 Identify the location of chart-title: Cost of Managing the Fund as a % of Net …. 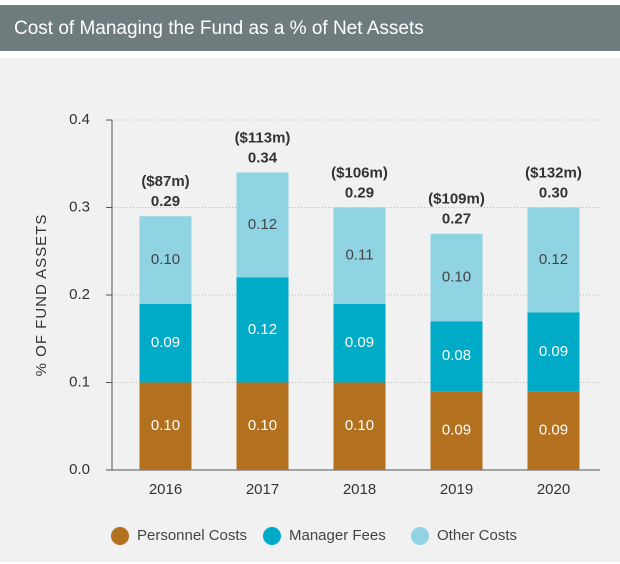
(219, 28).